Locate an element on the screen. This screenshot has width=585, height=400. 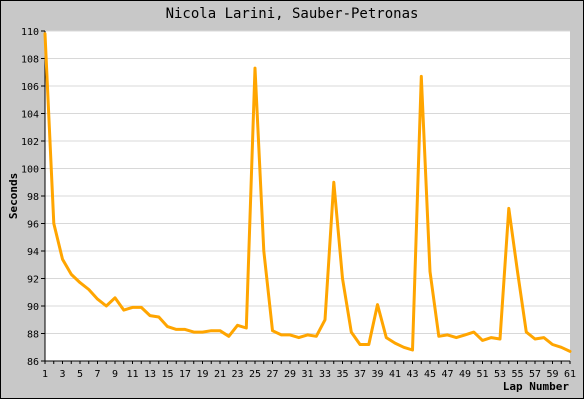
x-tick-label: 17 is located at coordinates (185, 374).